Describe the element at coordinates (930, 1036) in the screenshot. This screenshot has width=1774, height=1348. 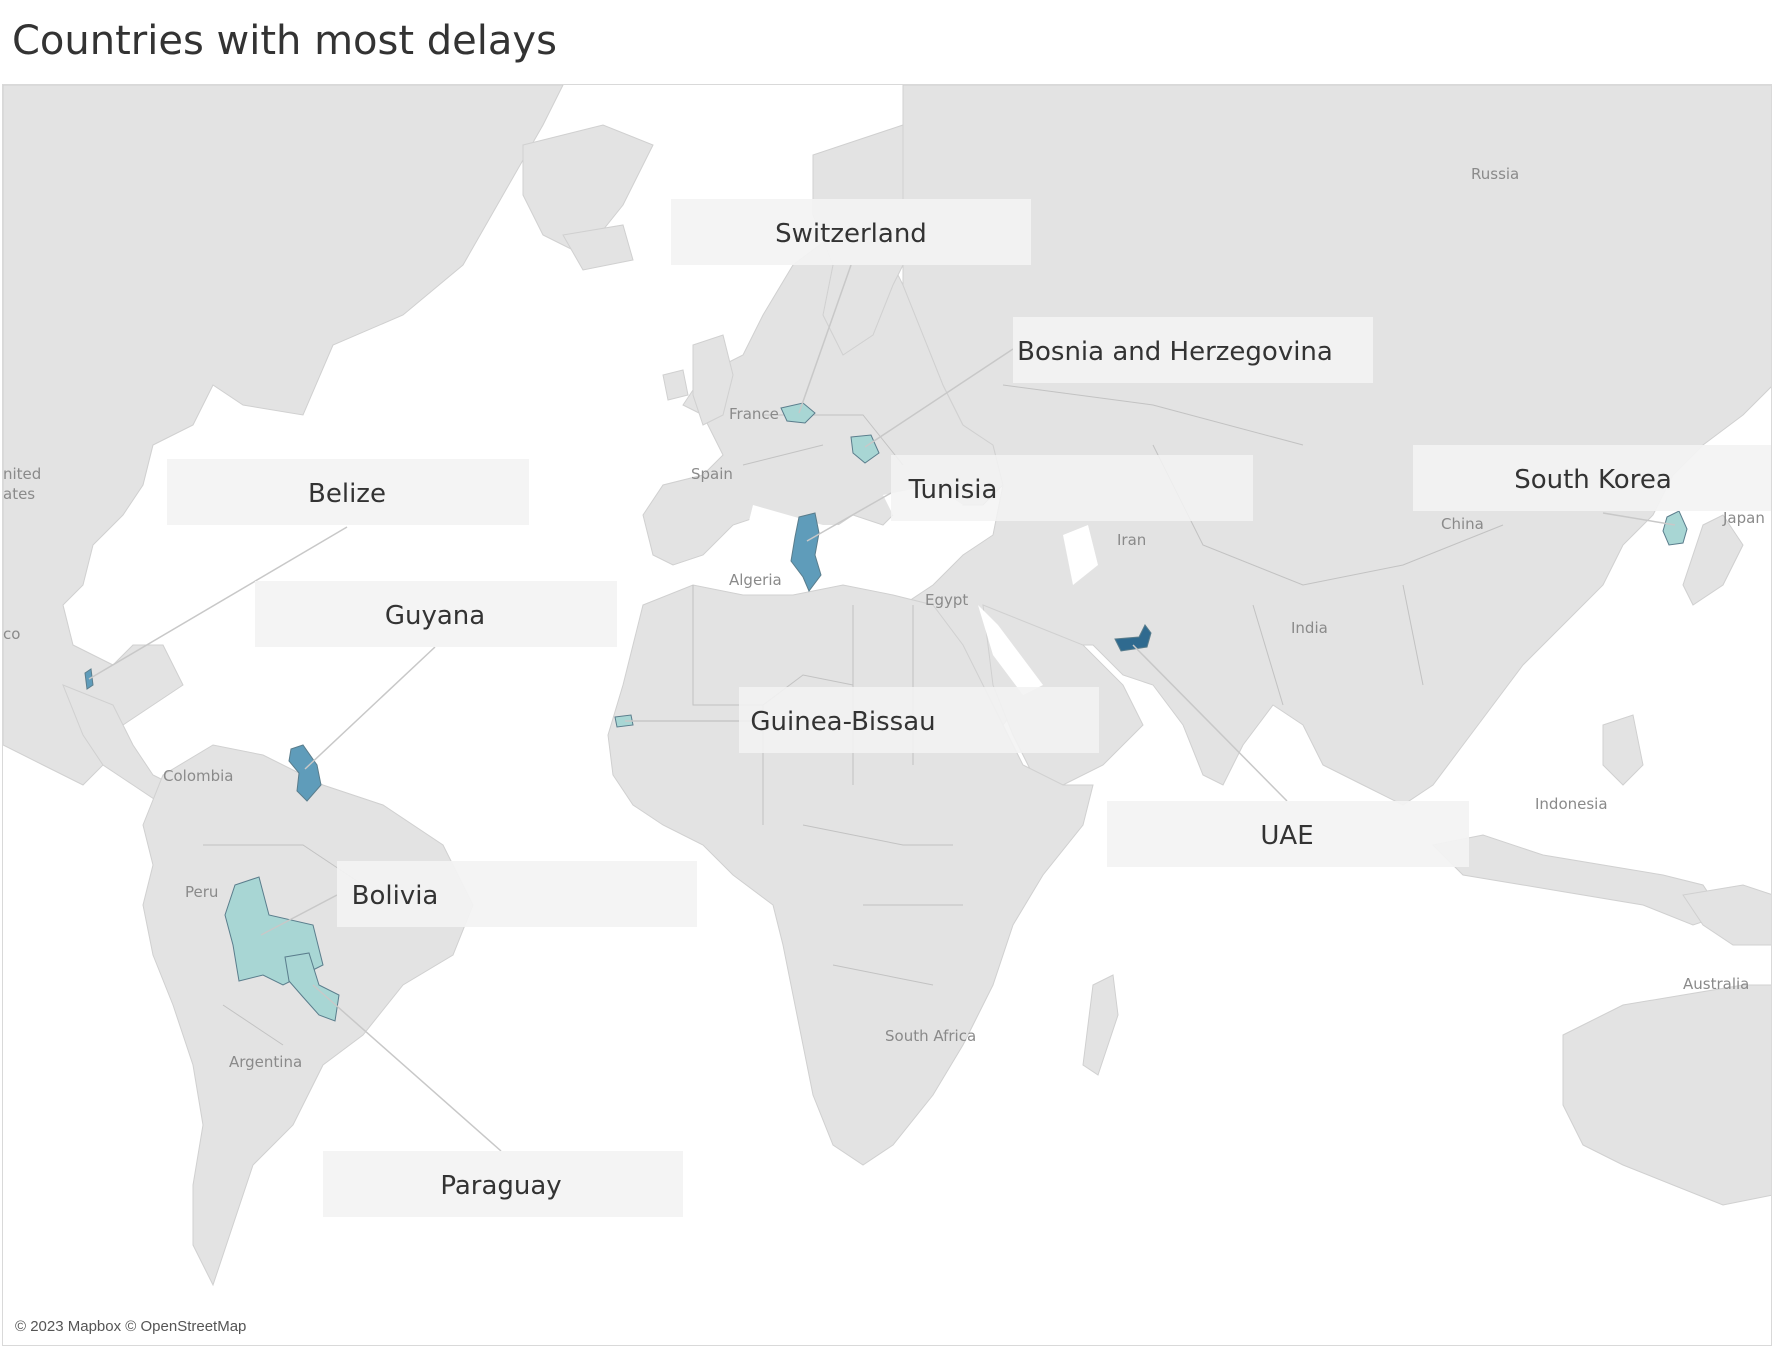
I see `map-label-south-africa: South Africa` at that location.